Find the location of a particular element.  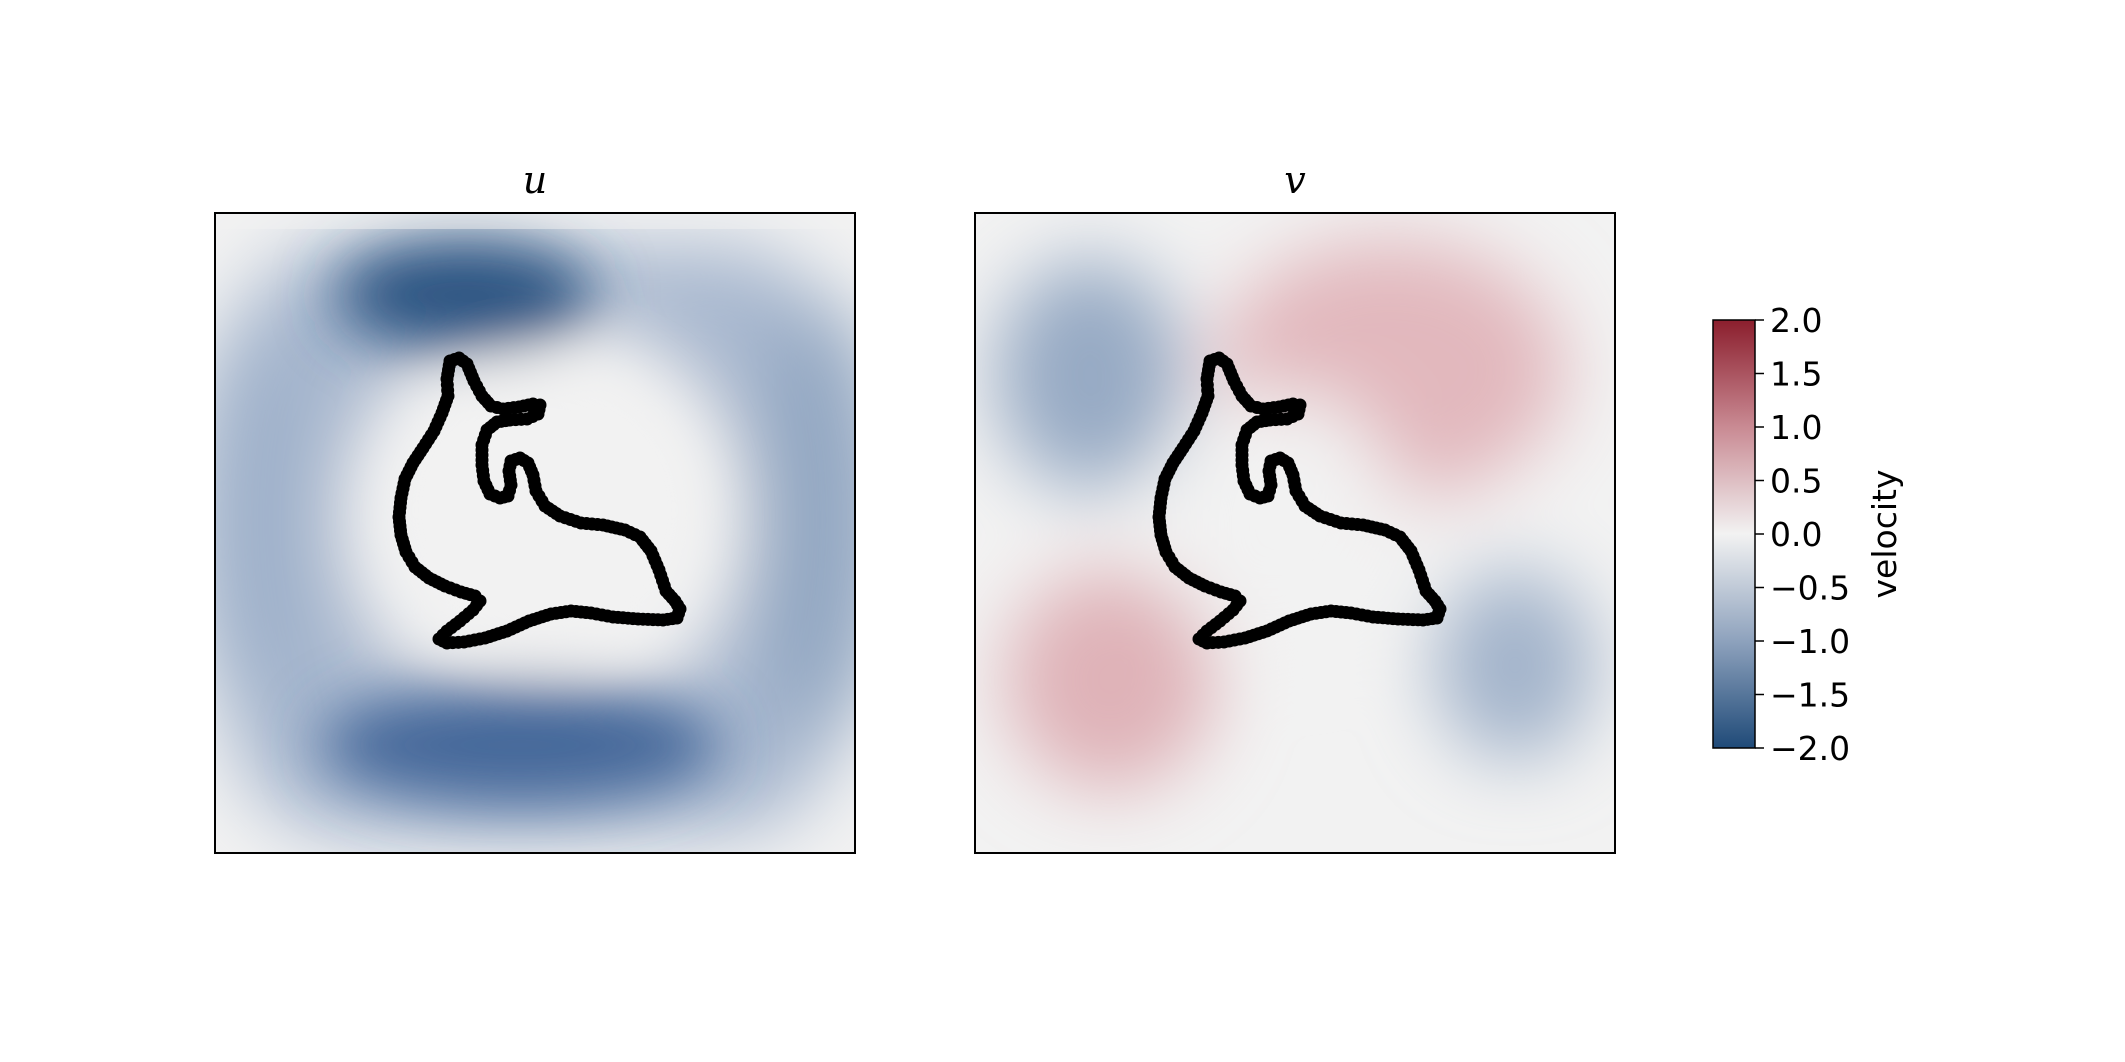

u-bottom-lobe is located at coordinates (520, 745).